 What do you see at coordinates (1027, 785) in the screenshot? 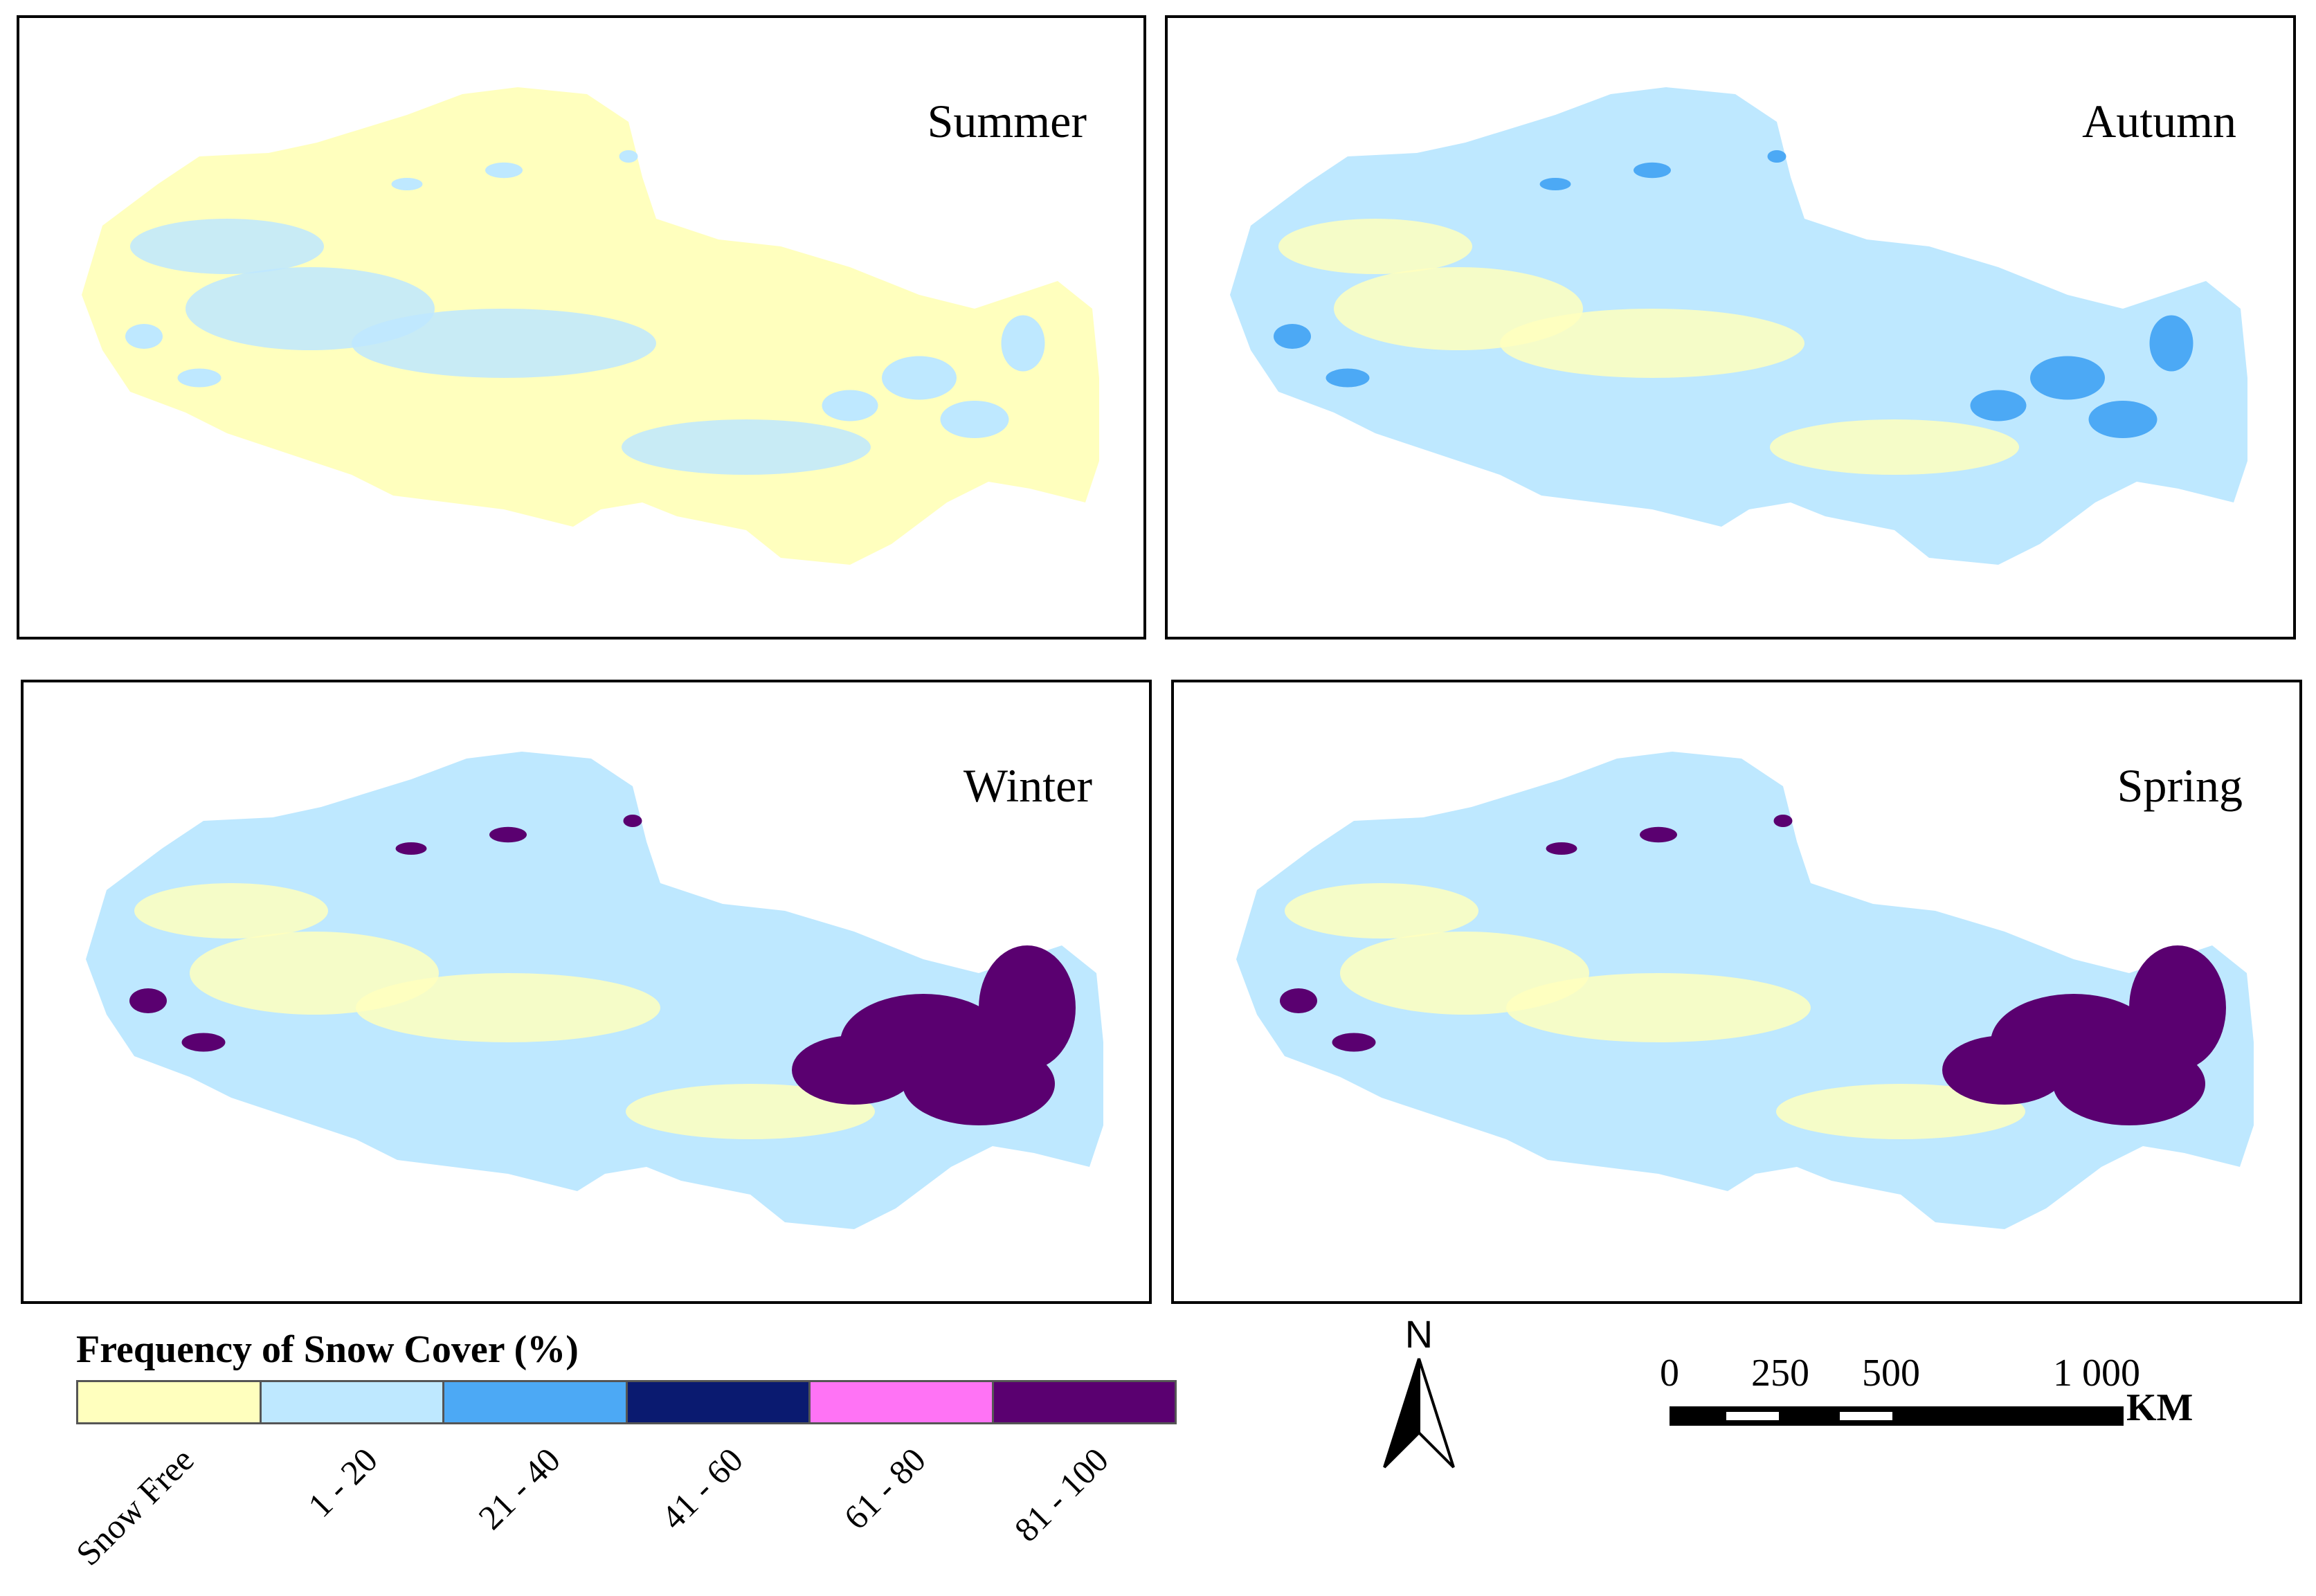
I see `season-label: Winter` at bounding box center [1027, 785].